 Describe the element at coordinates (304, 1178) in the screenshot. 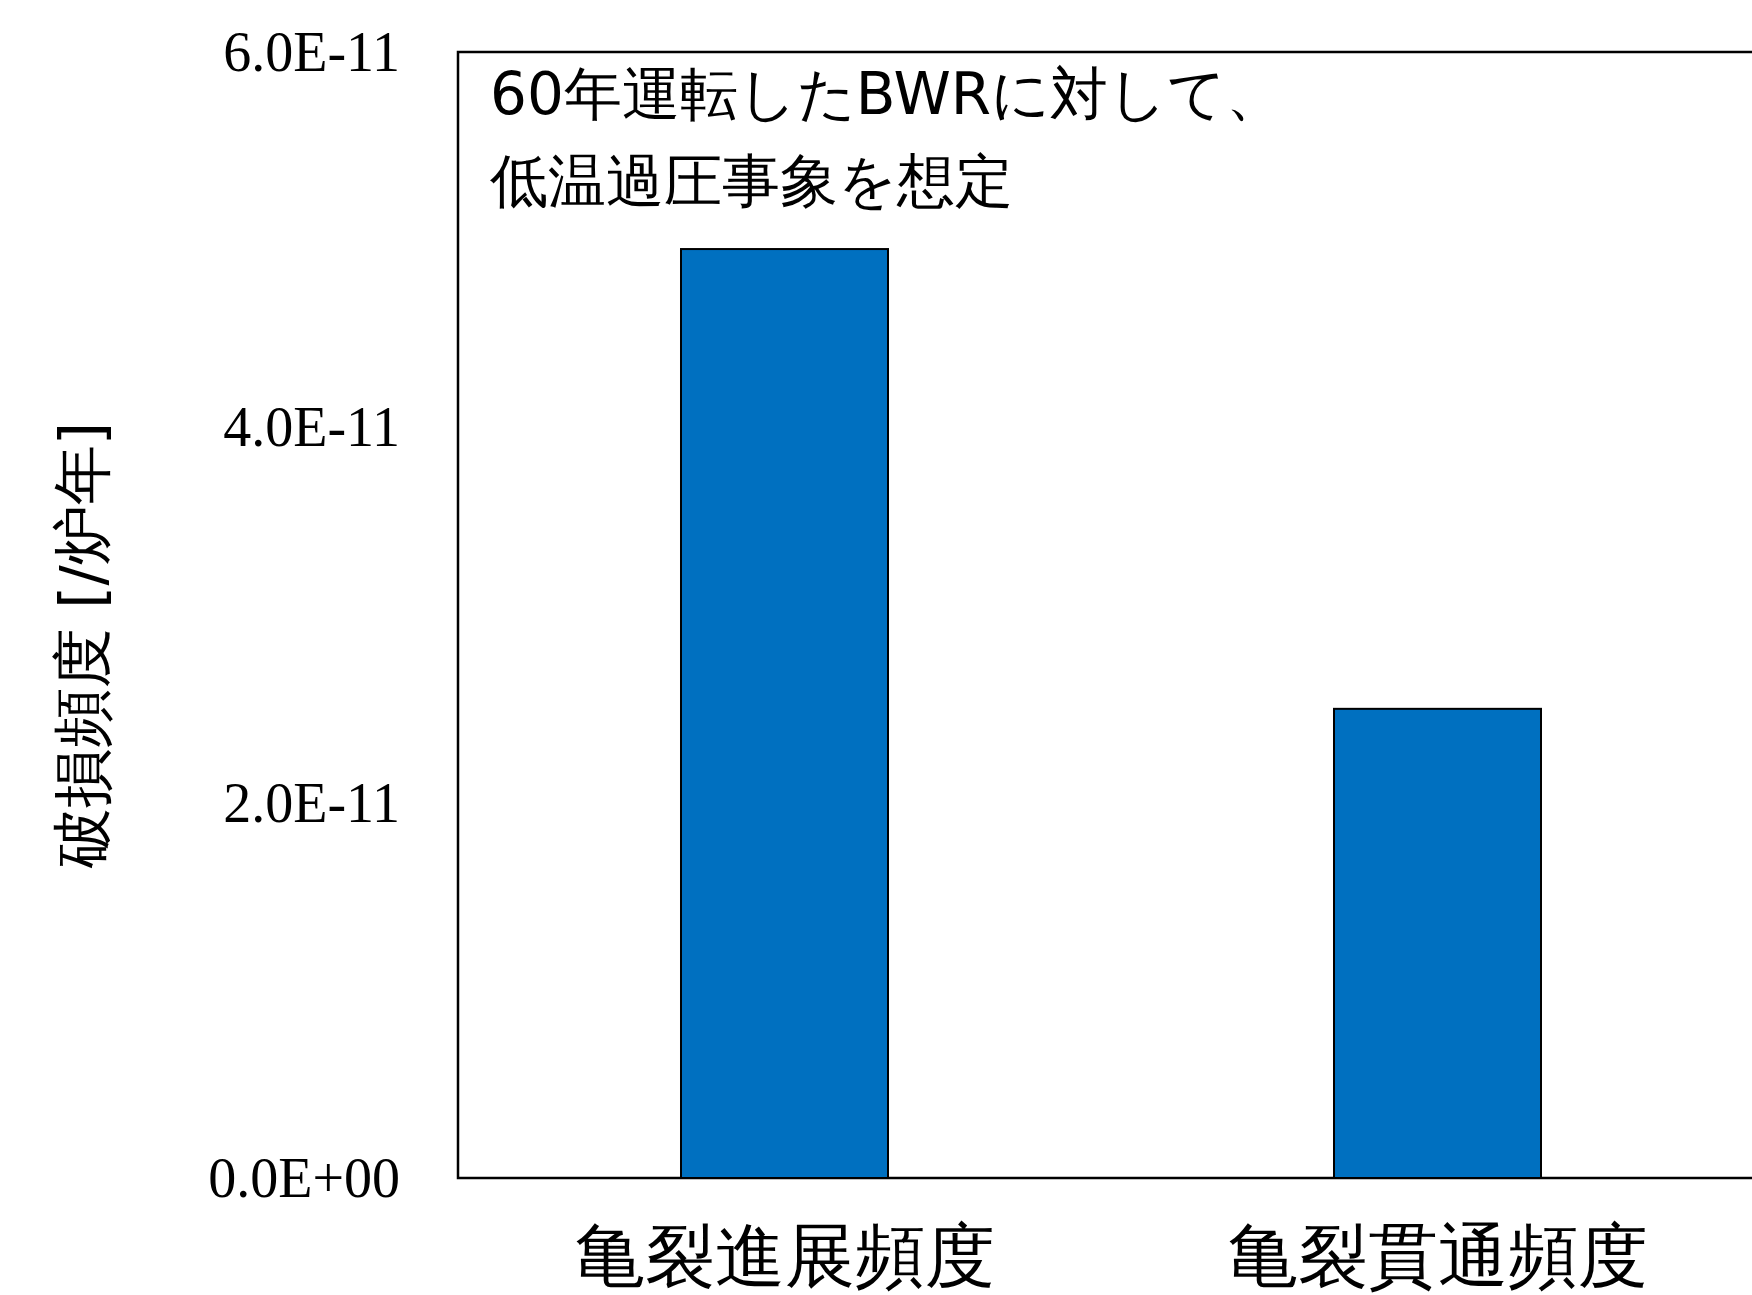

I see `y-tick-label: 0.0E+00` at that location.